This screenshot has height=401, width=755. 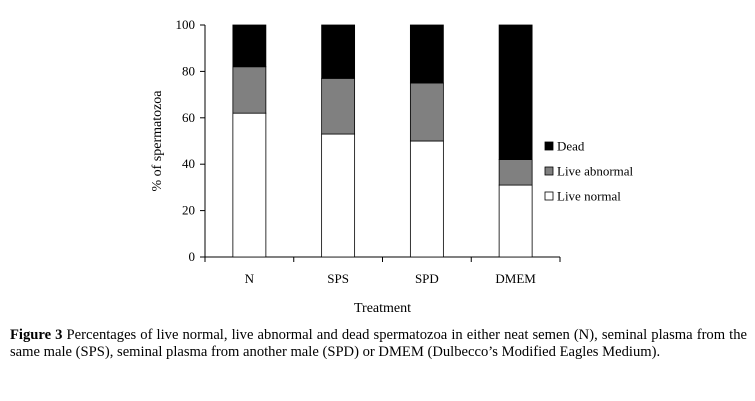 I want to click on legend-label-dead: Dead, so click(x=571, y=146).